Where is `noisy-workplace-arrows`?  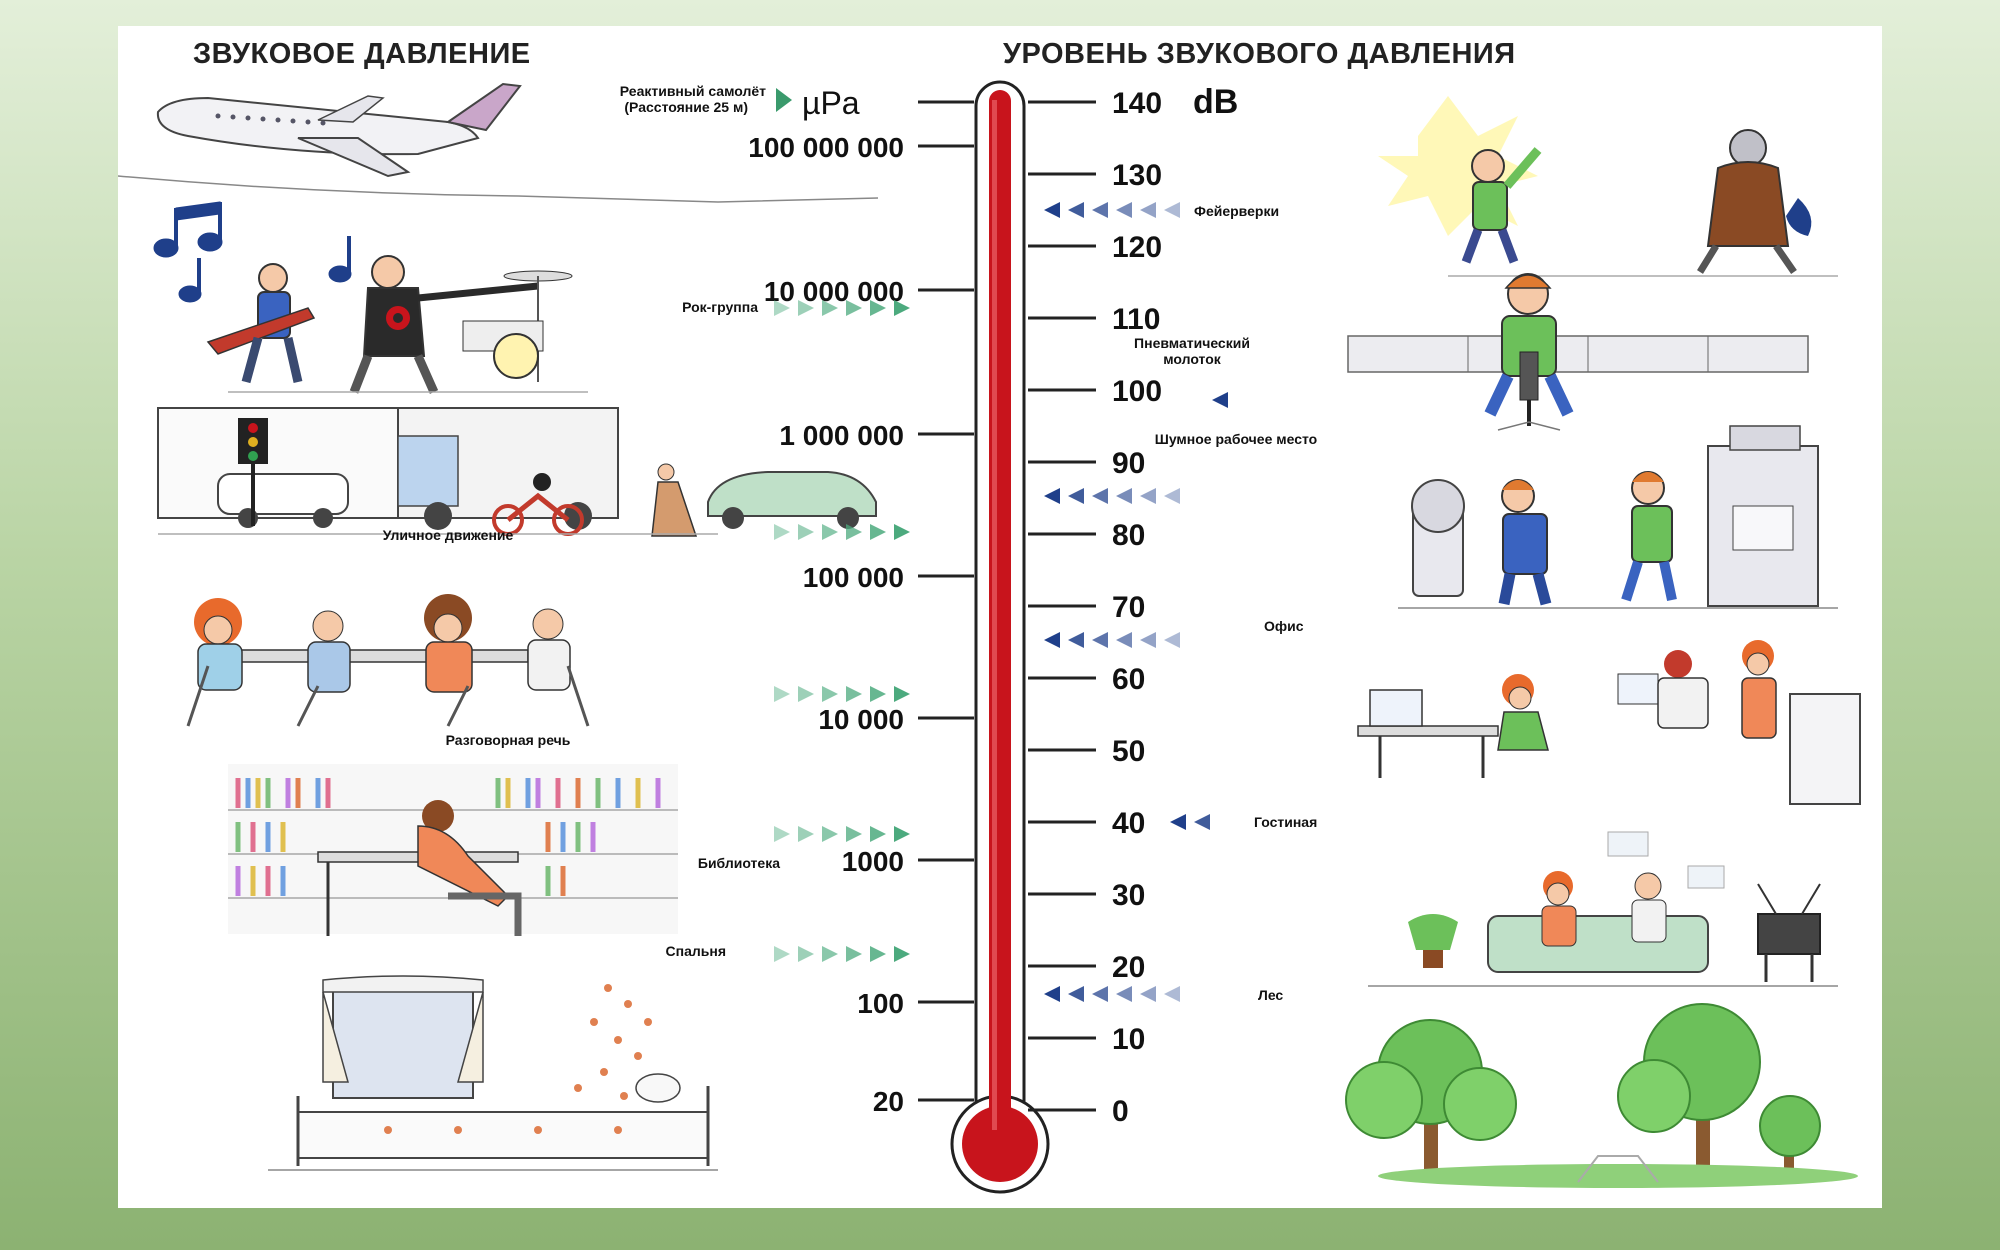 noisy-workplace-arrows is located at coordinates (1112, 496).